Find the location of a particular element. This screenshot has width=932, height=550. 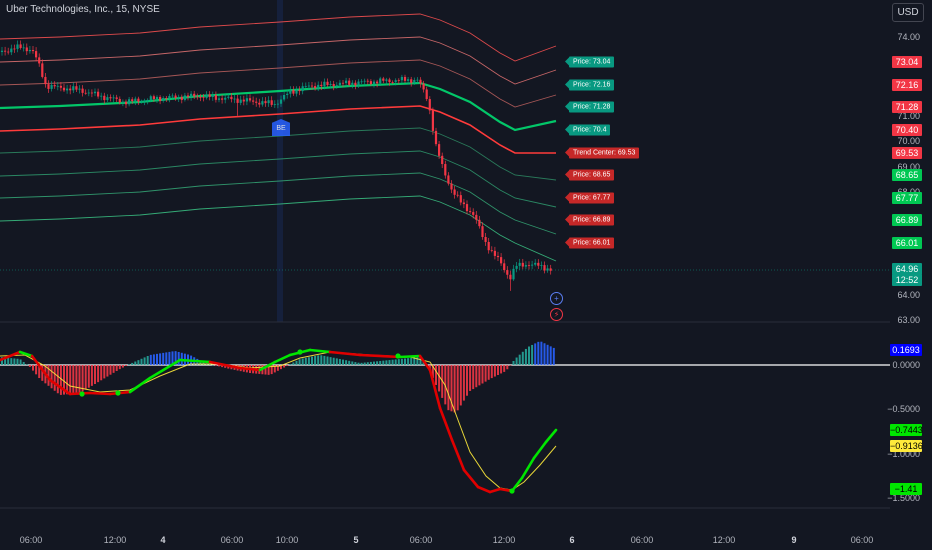

currency-button: USD is located at coordinates (908, 12).